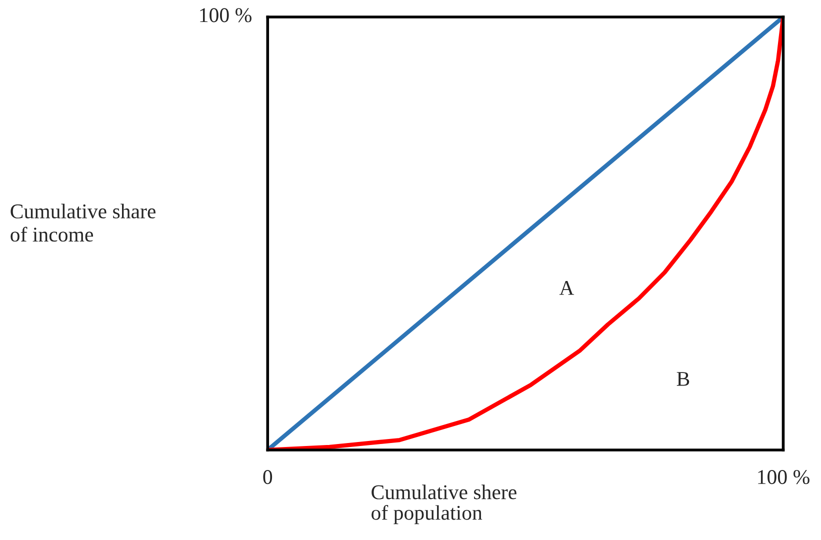 This screenshot has height=540, width=821. I want to click on annotation: A, so click(566, 288).